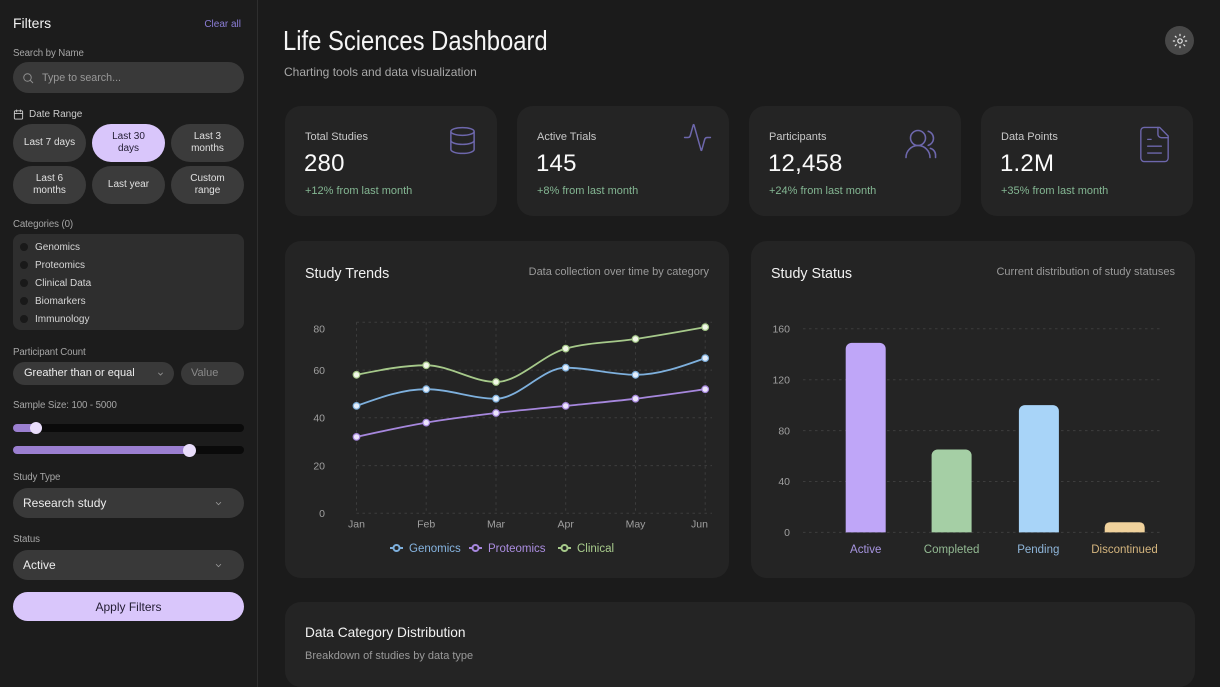 This screenshot has width=1220, height=687. What do you see at coordinates (426, 525) in the screenshot?
I see `svg-text: Feb` at bounding box center [426, 525].